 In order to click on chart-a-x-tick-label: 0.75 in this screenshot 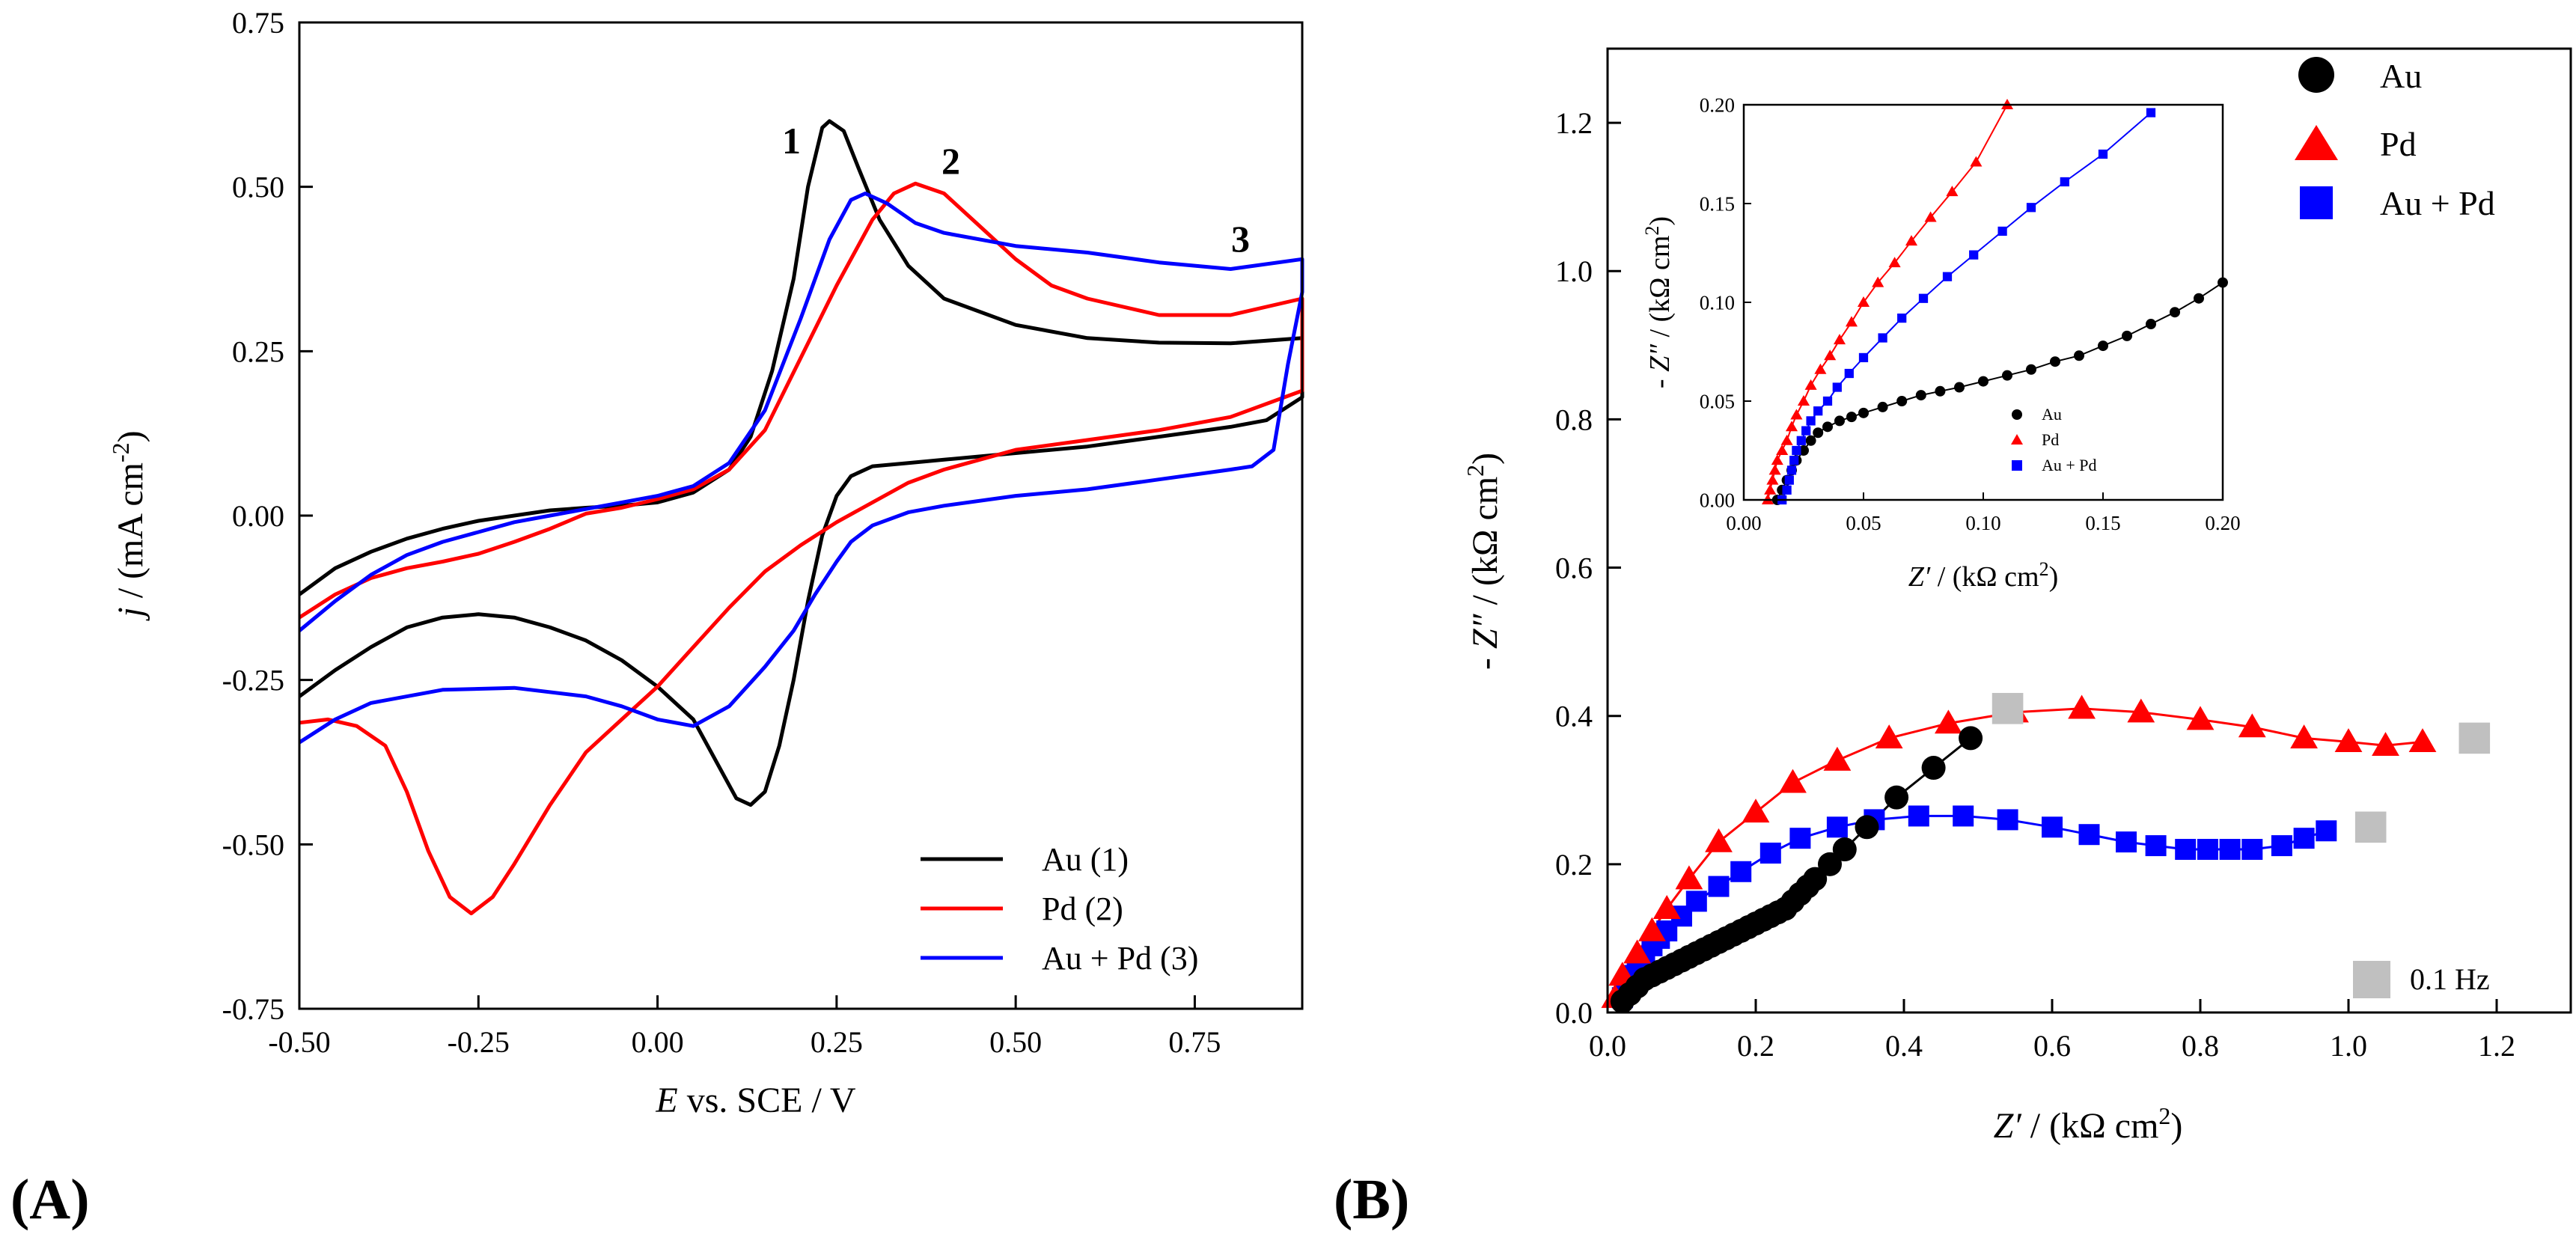, I will do `click(1194, 1042)`.